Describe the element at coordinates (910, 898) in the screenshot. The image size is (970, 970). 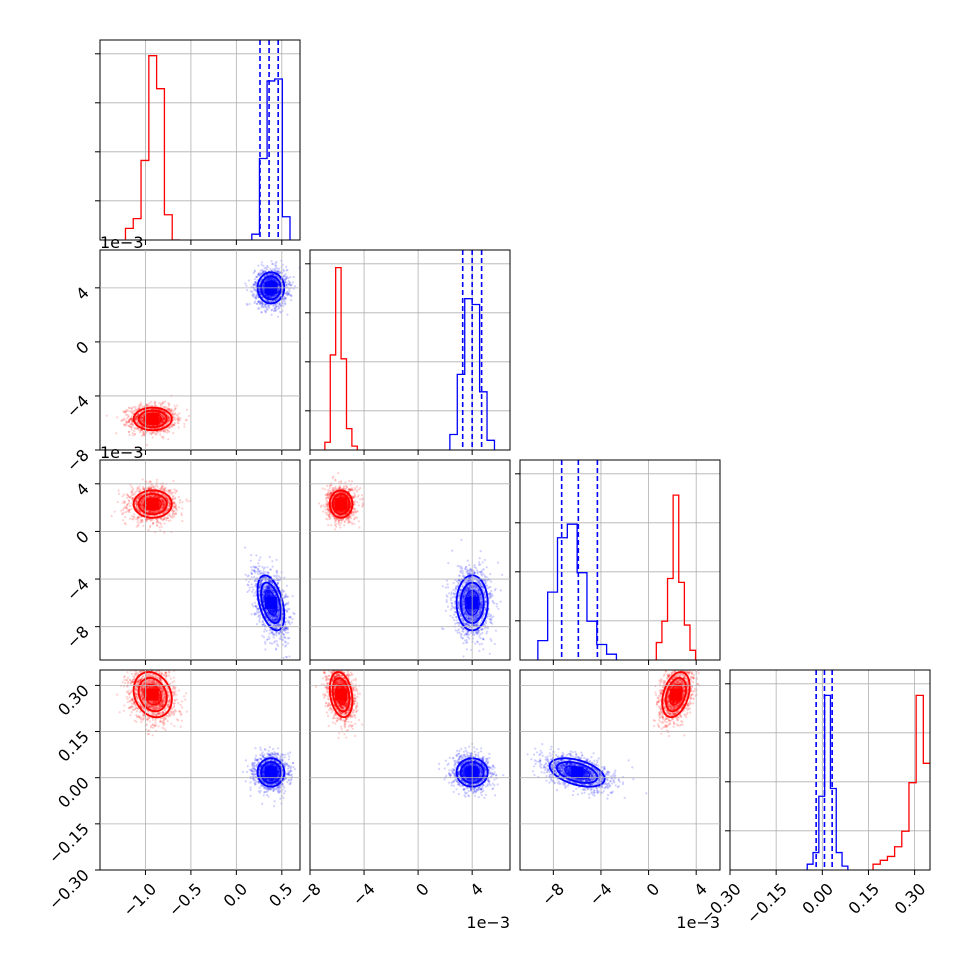
I see `x-tick-label: 0.30` at that location.